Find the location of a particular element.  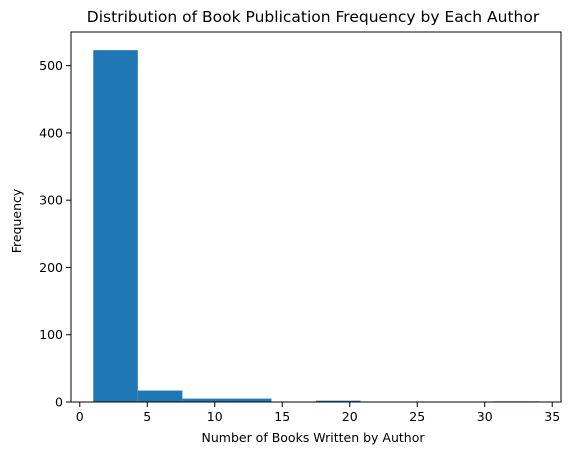

x-tick-label: 20 is located at coordinates (350, 416).